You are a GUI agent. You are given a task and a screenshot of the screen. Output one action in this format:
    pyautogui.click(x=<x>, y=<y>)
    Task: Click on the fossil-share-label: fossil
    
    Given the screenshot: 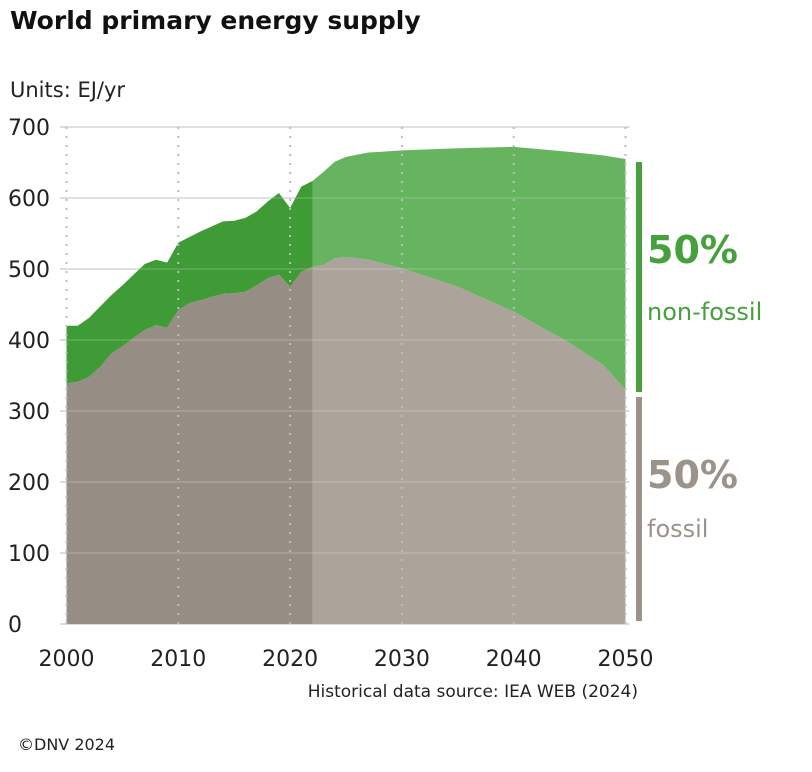 What is the action you would take?
    pyautogui.click(x=677, y=529)
    